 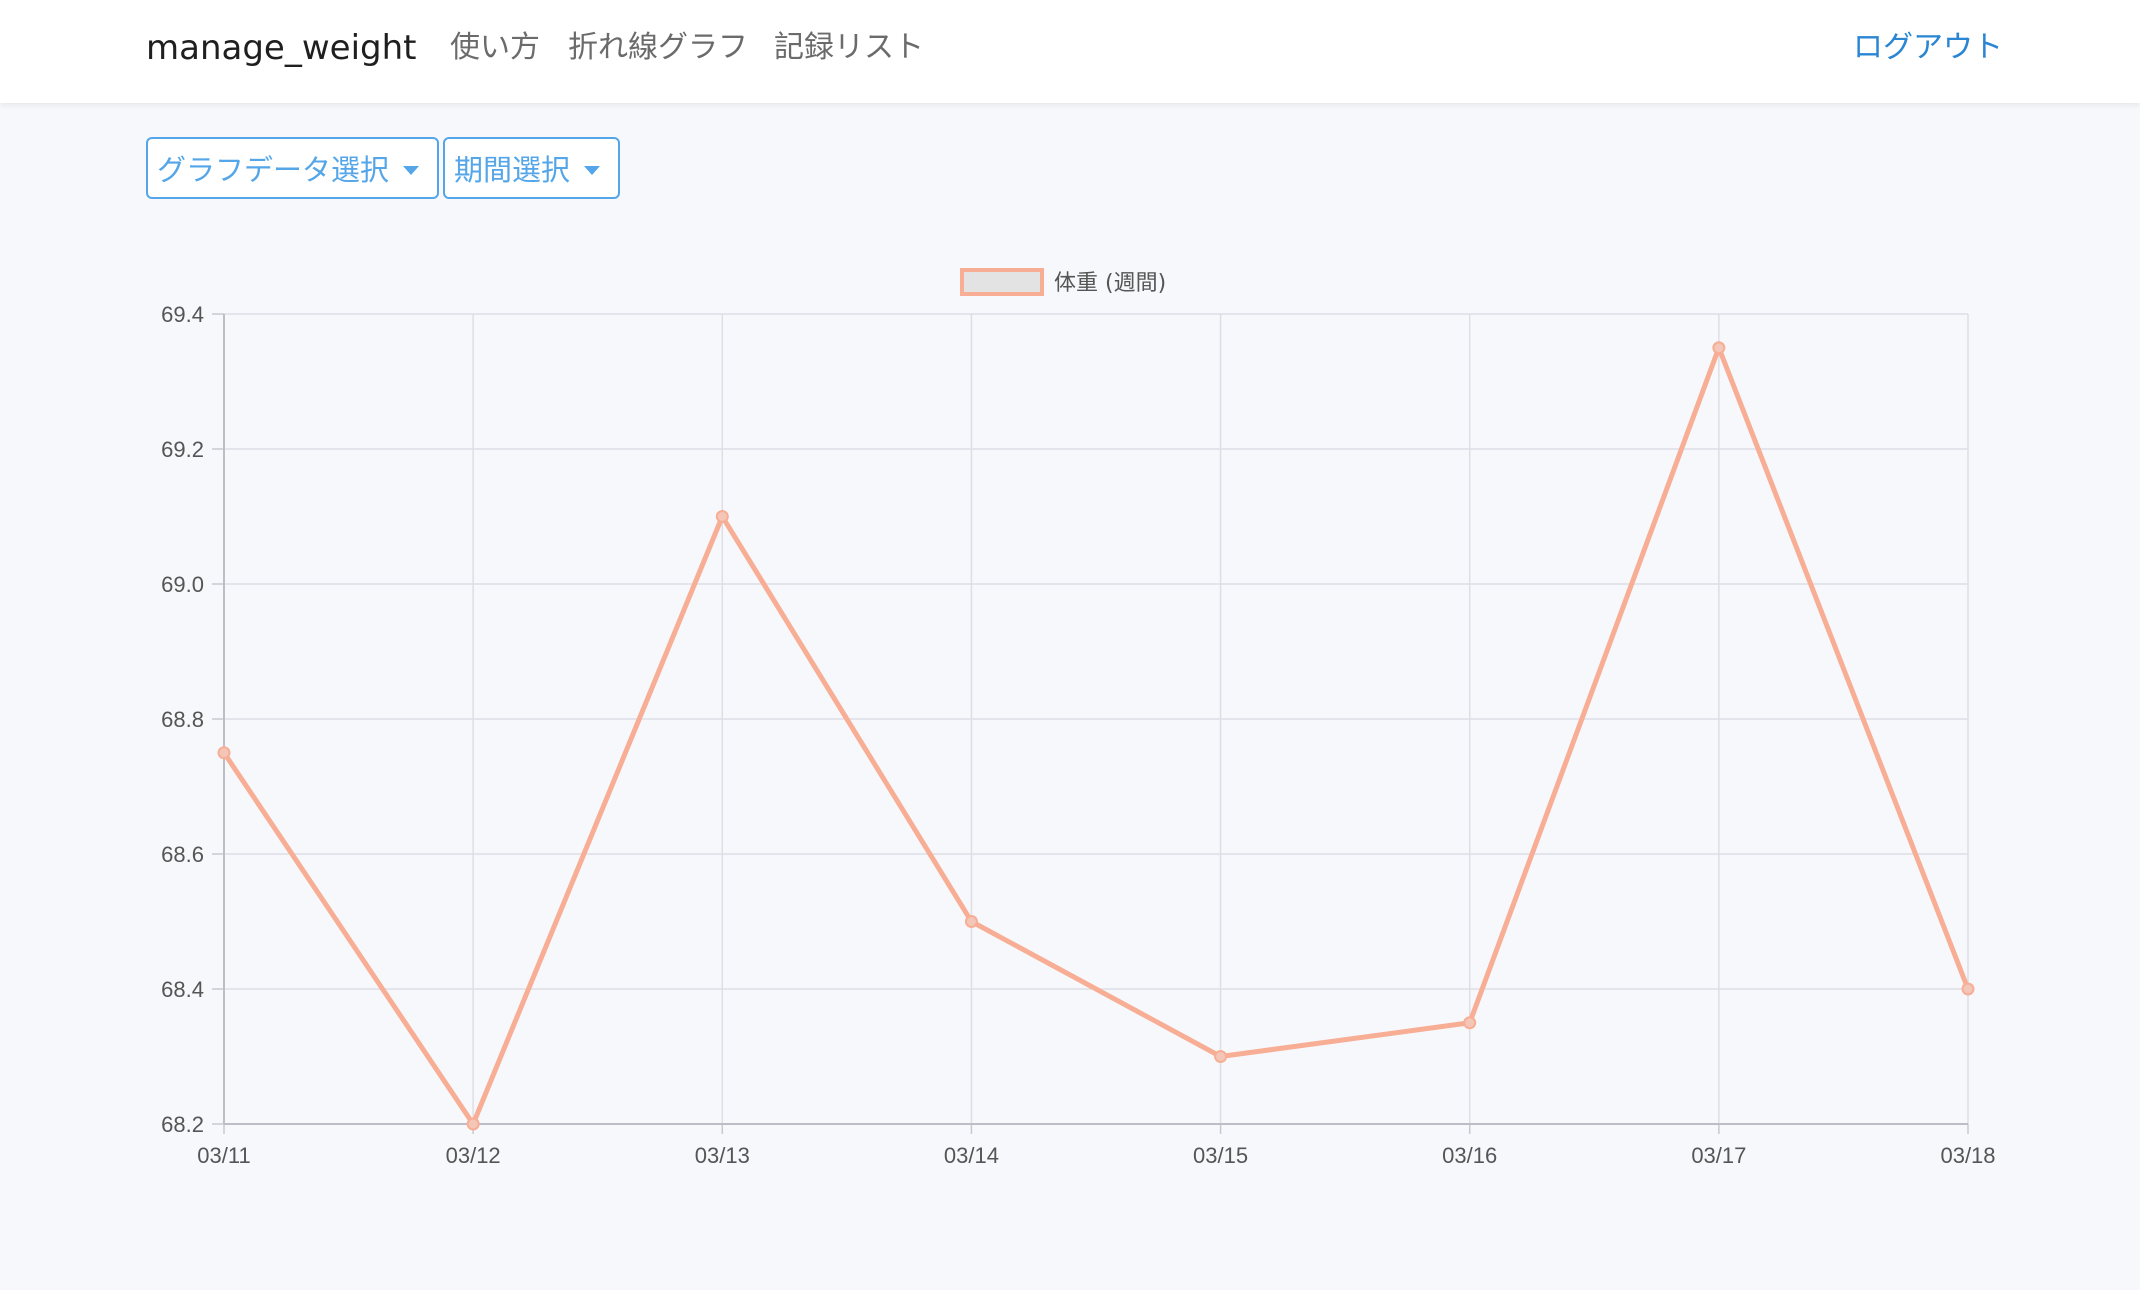 What do you see at coordinates (1070, 51) in the screenshot?
I see `navbar: manage_weight 使い方 折れ線グラフ 記録リスト ログアウト` at bounding box center [1070, 51].